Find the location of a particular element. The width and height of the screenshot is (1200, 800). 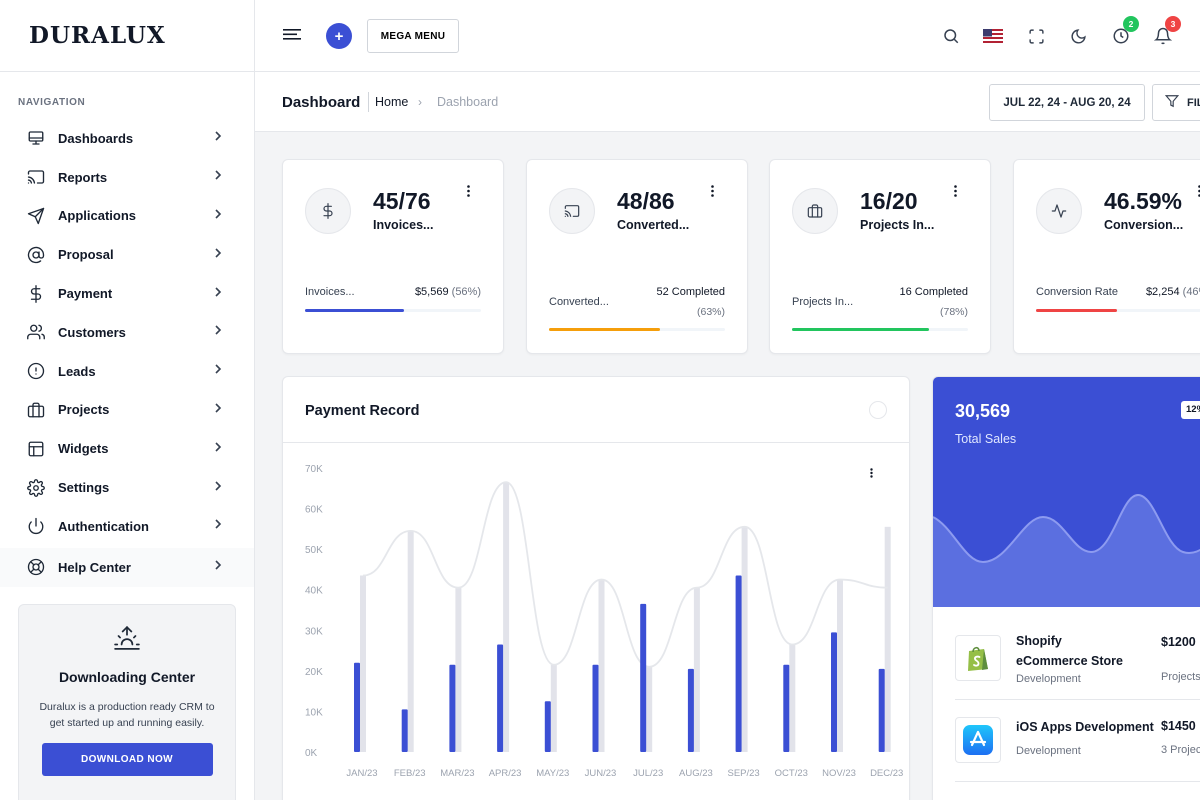

sidebar-item-label: Applications is located at coordinates (97, 216).